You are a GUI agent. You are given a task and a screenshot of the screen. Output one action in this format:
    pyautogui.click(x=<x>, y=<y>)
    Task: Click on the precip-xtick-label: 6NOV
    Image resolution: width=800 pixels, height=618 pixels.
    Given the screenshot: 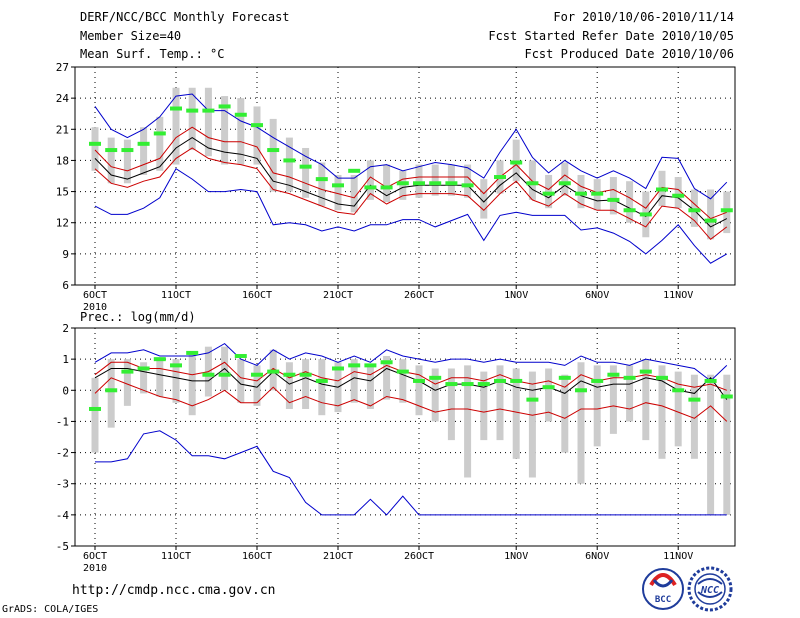 What is the action you would take?
    pyautogui.click(x=597, y=556)
    